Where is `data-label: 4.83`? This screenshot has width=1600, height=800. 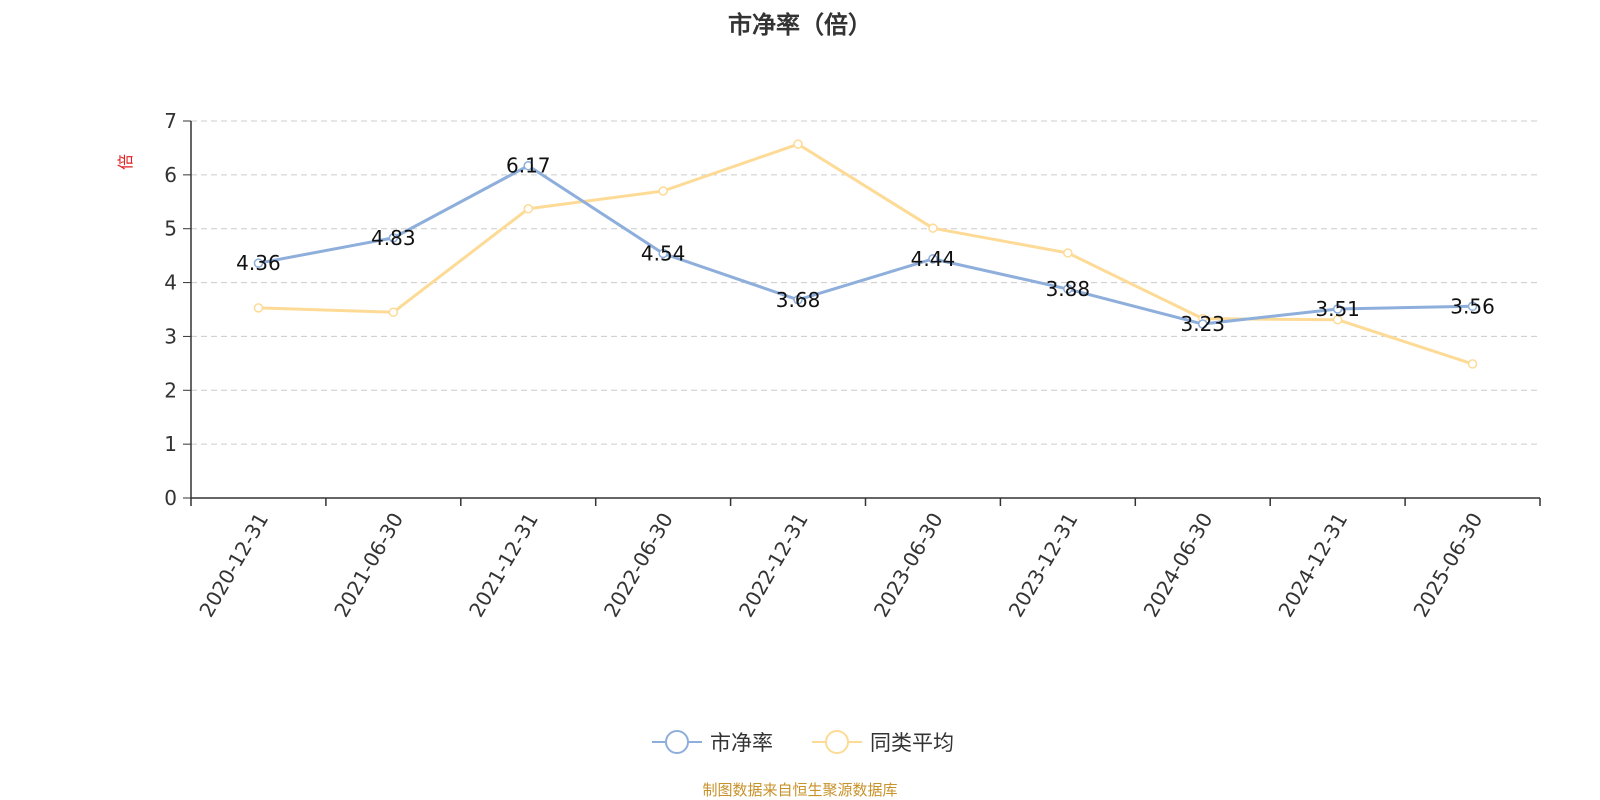 data-label: 4.83 is located at coordinates (393, 238).